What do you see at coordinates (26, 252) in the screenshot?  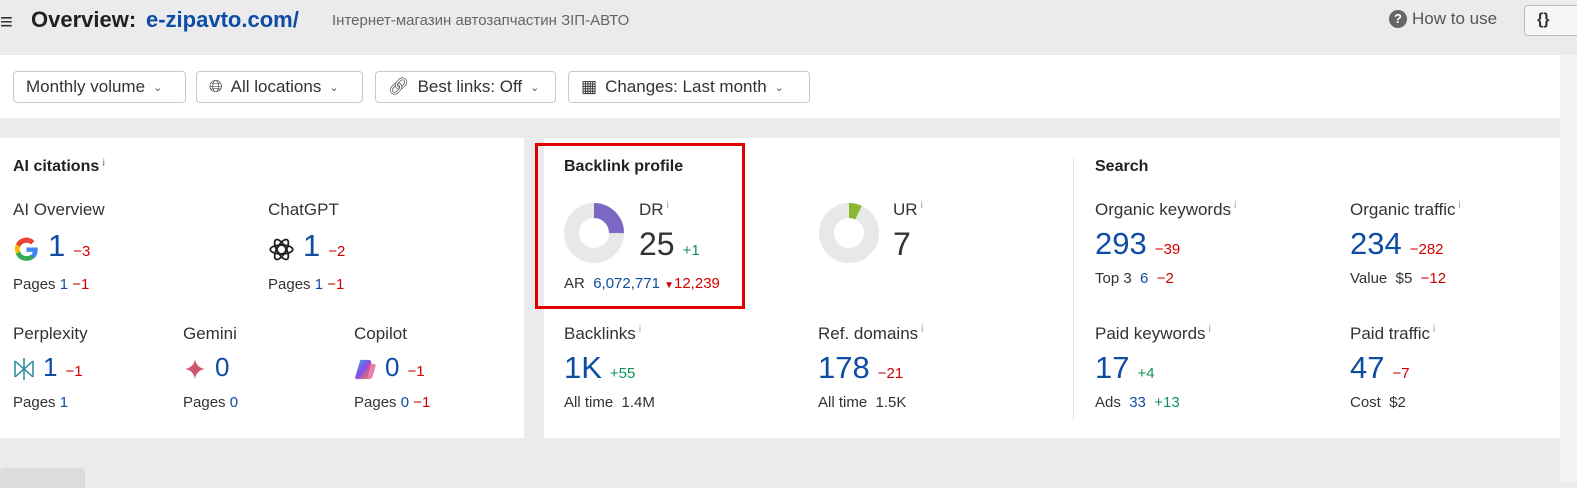 I see `google-icon` at bounding box center [26, 252].